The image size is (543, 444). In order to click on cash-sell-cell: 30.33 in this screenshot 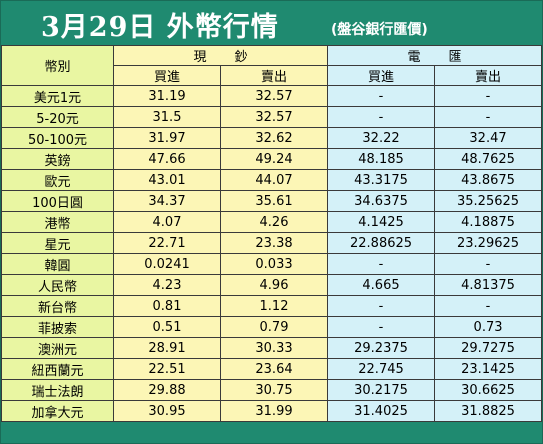, I will do `click(274, 348)`.